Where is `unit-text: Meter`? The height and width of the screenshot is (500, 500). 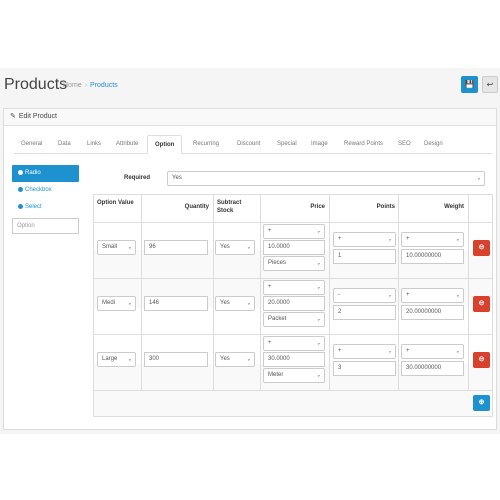 unit-text: Meter is located at coordinates (276, 375).